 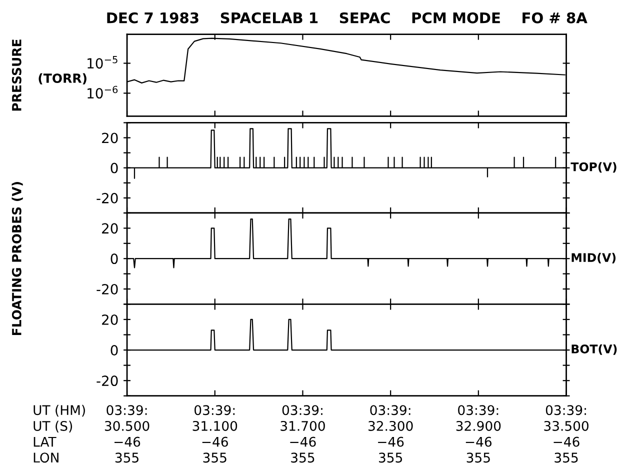 I want to click on legend-label: TOP(V), so click(x=593, y=167).